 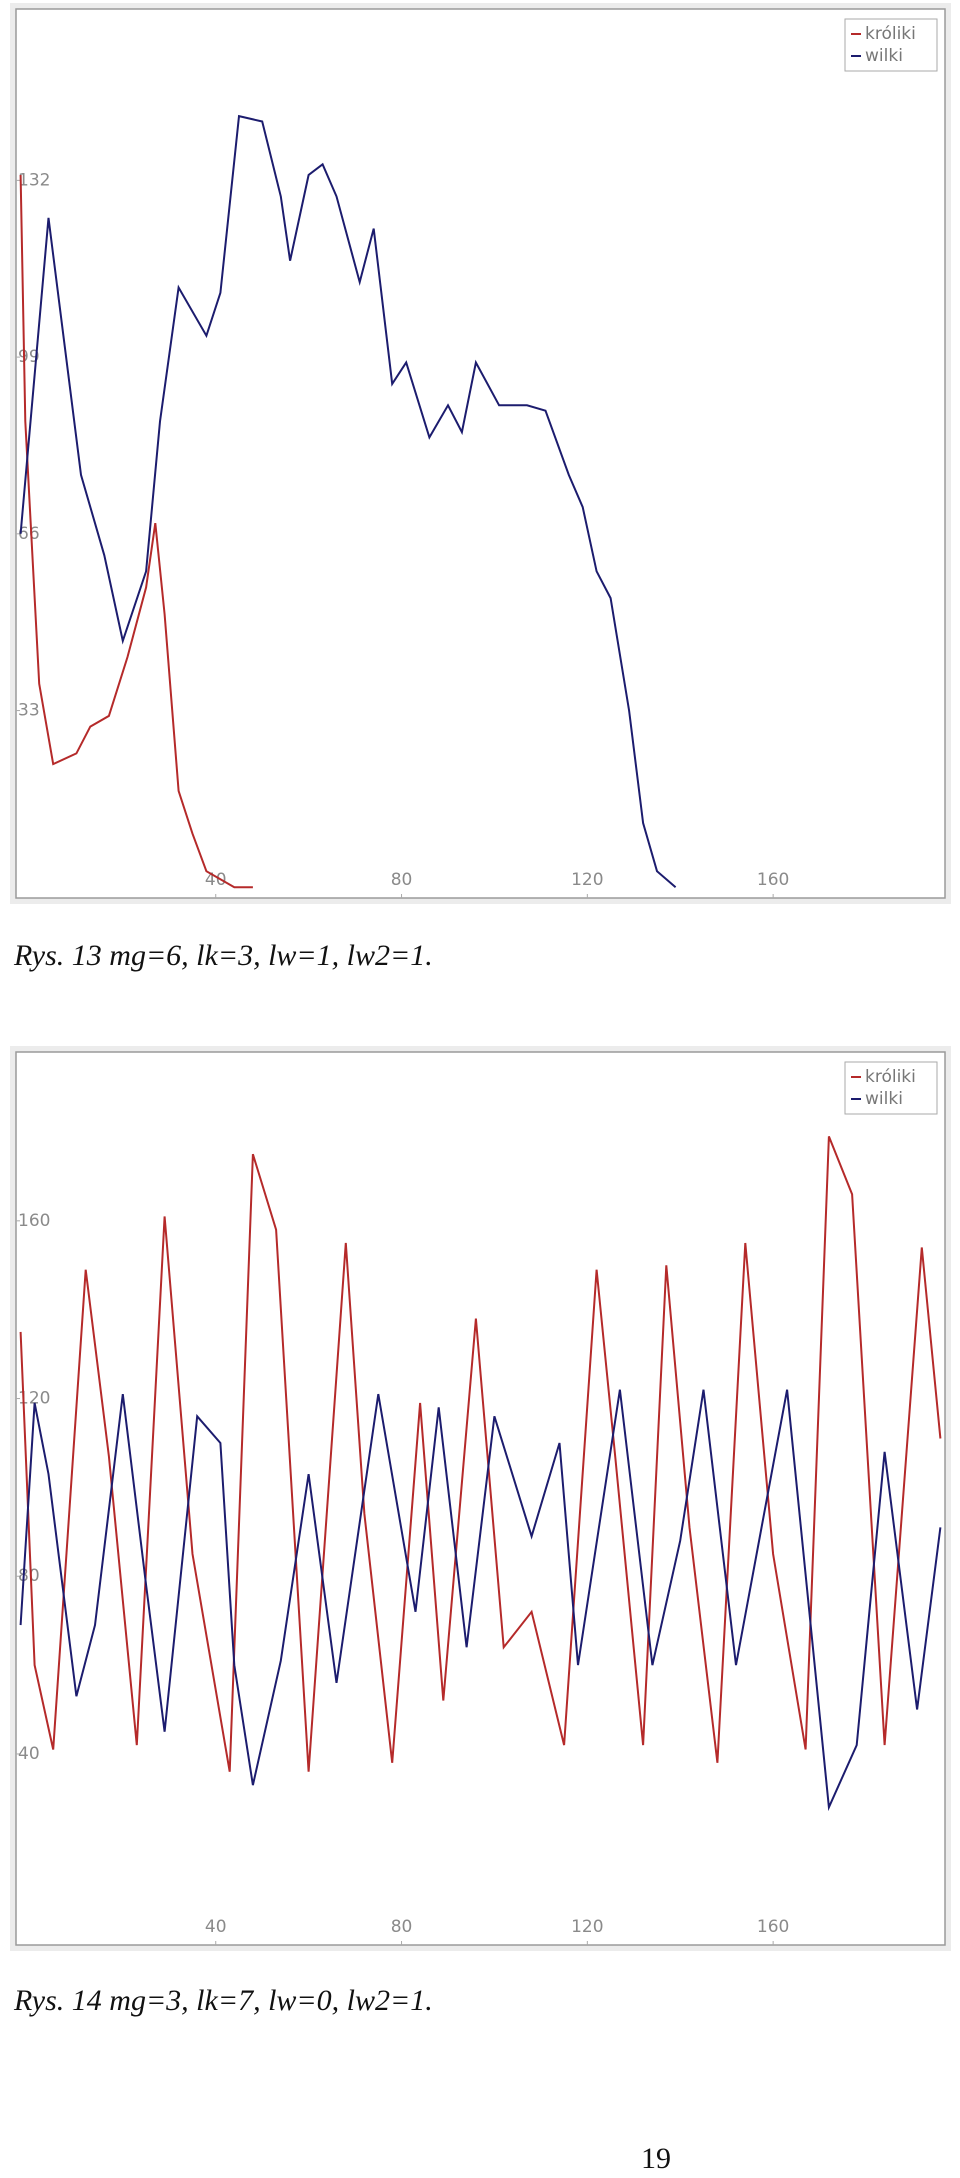 What do you see at coordinates (136, 531) in the screenshot?
I see `data-line` at bounding box center [136, 531].